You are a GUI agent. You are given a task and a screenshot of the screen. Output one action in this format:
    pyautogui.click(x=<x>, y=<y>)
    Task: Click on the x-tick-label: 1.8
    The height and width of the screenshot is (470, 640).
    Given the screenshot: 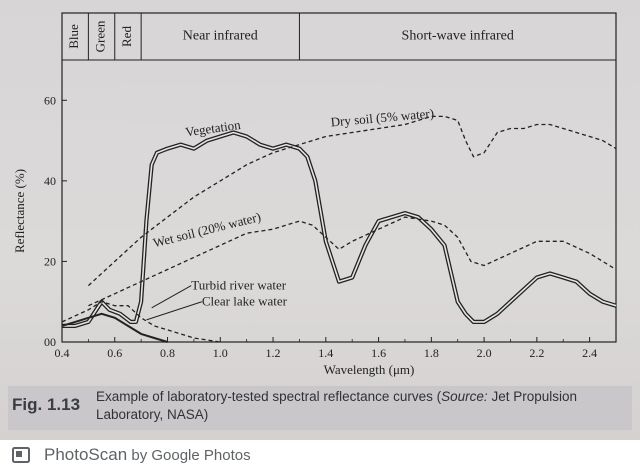 What is the action you would take?
    pyautogui.click(x=431, y=353)
    